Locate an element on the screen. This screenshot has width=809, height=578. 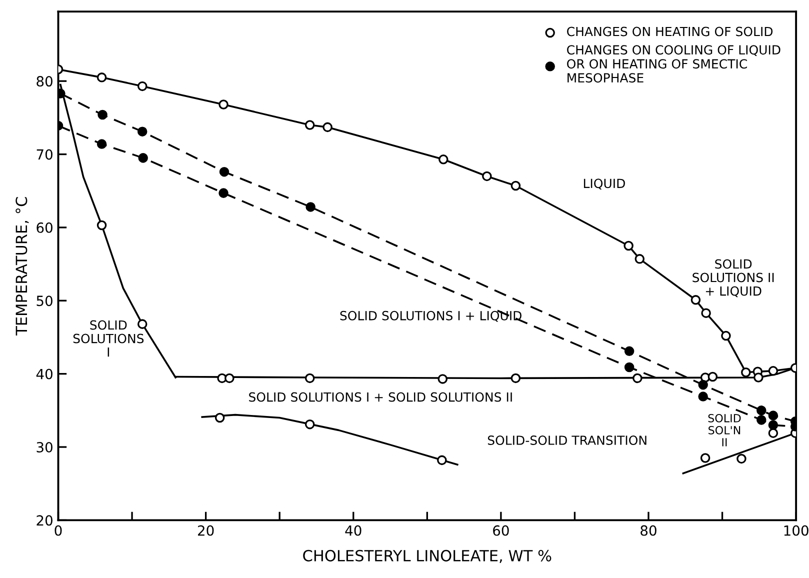
y-tick-label: 50 is located at coordinates (44, 301).